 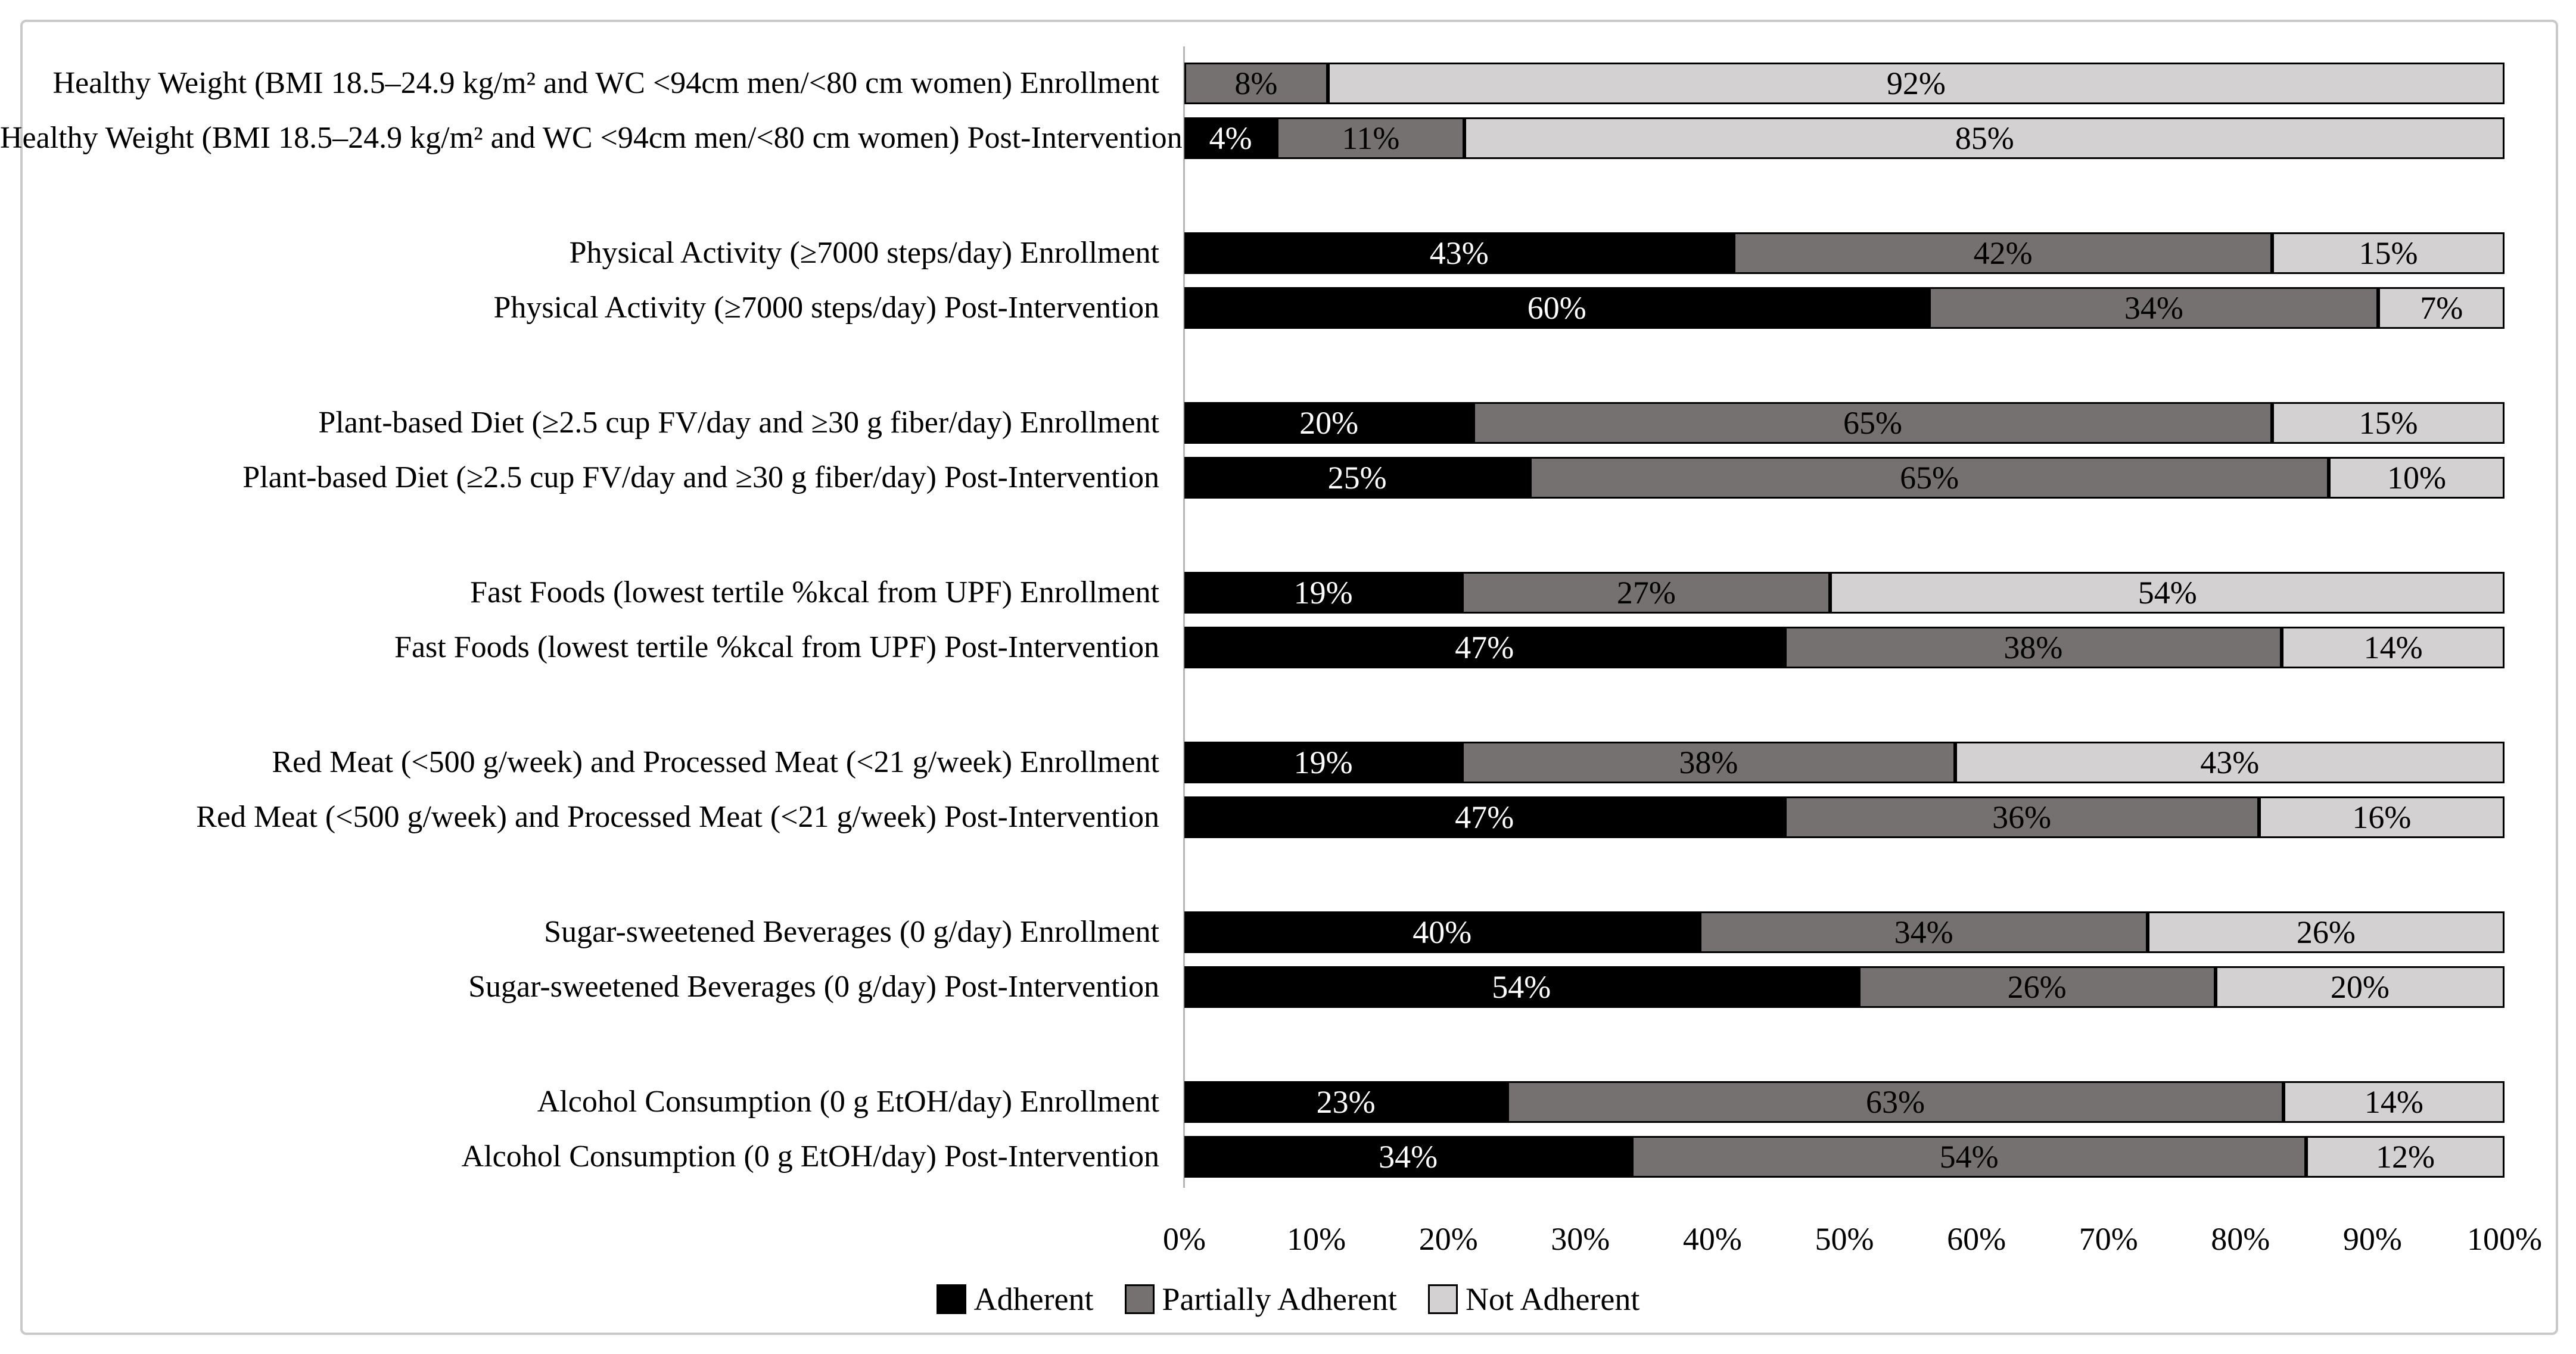 I want to click on stacked-bar: 34% 54% 12%, so click(x=1844, y=1157).